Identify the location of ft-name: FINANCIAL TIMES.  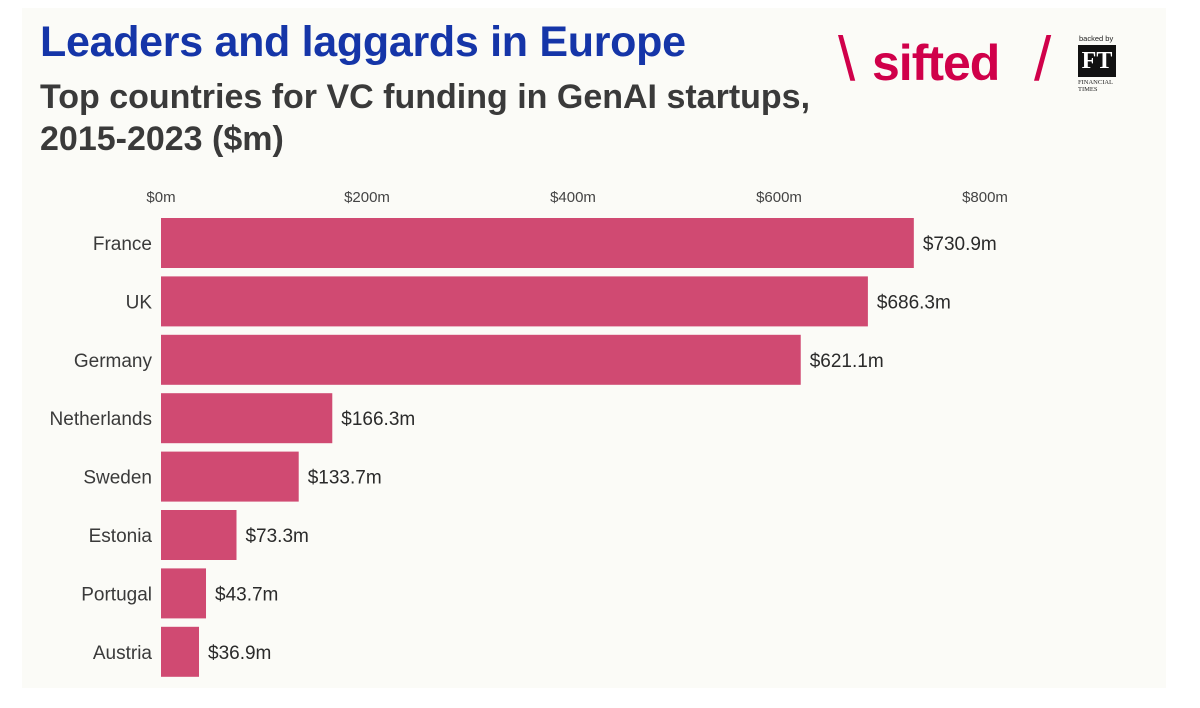
(1095, 86).